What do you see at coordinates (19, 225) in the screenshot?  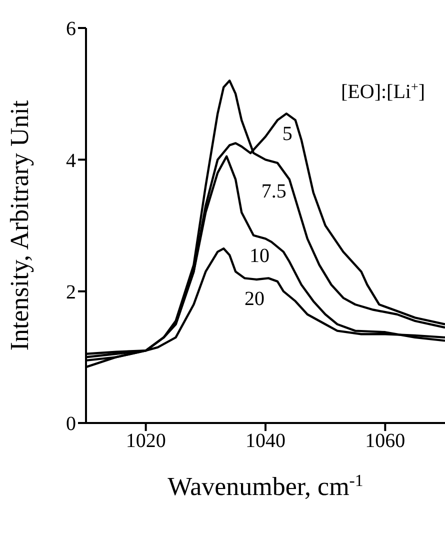 I see `y-axis-title: Intensity, Arbitrary Unit` at bounding box center [19, 225].